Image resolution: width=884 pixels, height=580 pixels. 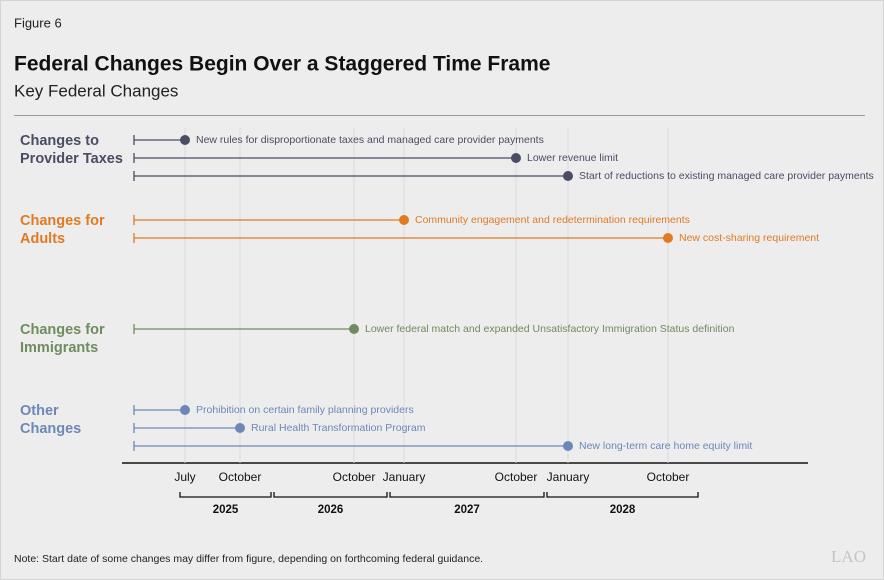 What do you see at coordinates (331, 510) in the screenshot?
I see `year-label: 2026` at bounding box center [331, 510].